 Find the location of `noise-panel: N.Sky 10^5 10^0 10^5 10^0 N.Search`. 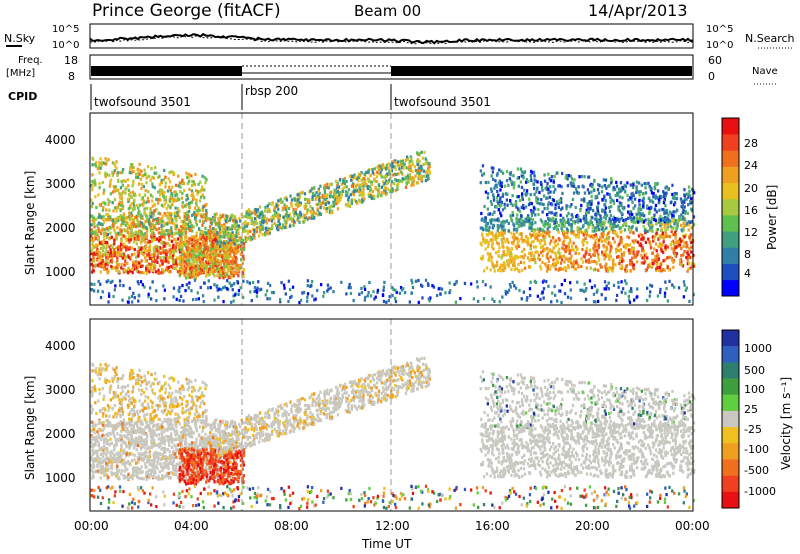

noise-panel: N.Sky 10^5 10^0 10^5 10^0 N.Search is located at coordinates (399, 37).